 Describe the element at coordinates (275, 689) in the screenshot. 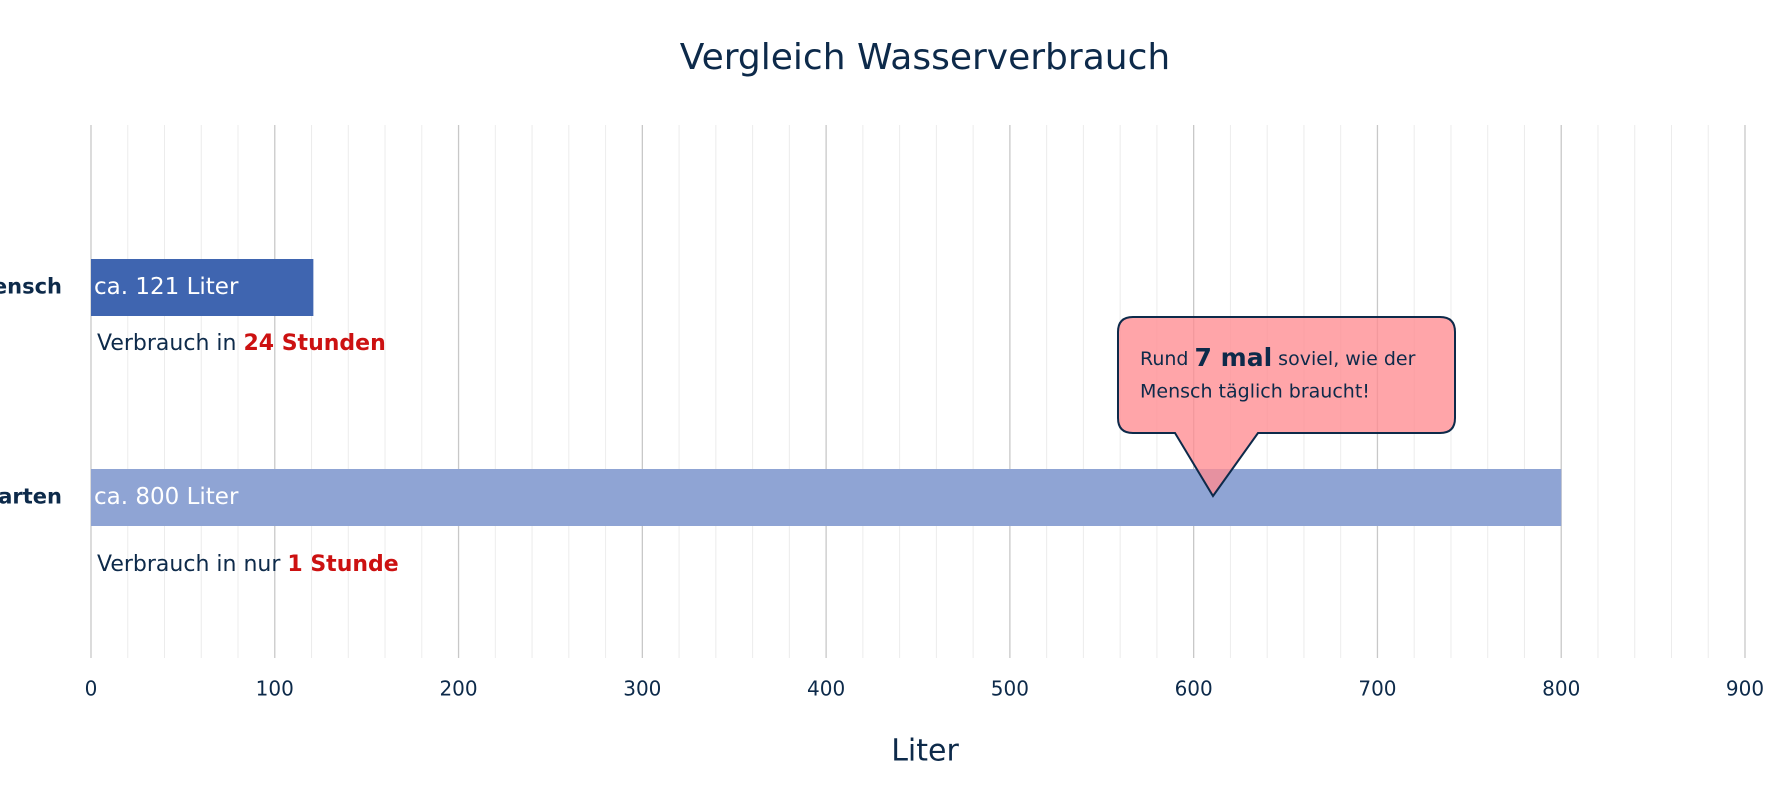

I see `x-tick-label: 100` at that location.